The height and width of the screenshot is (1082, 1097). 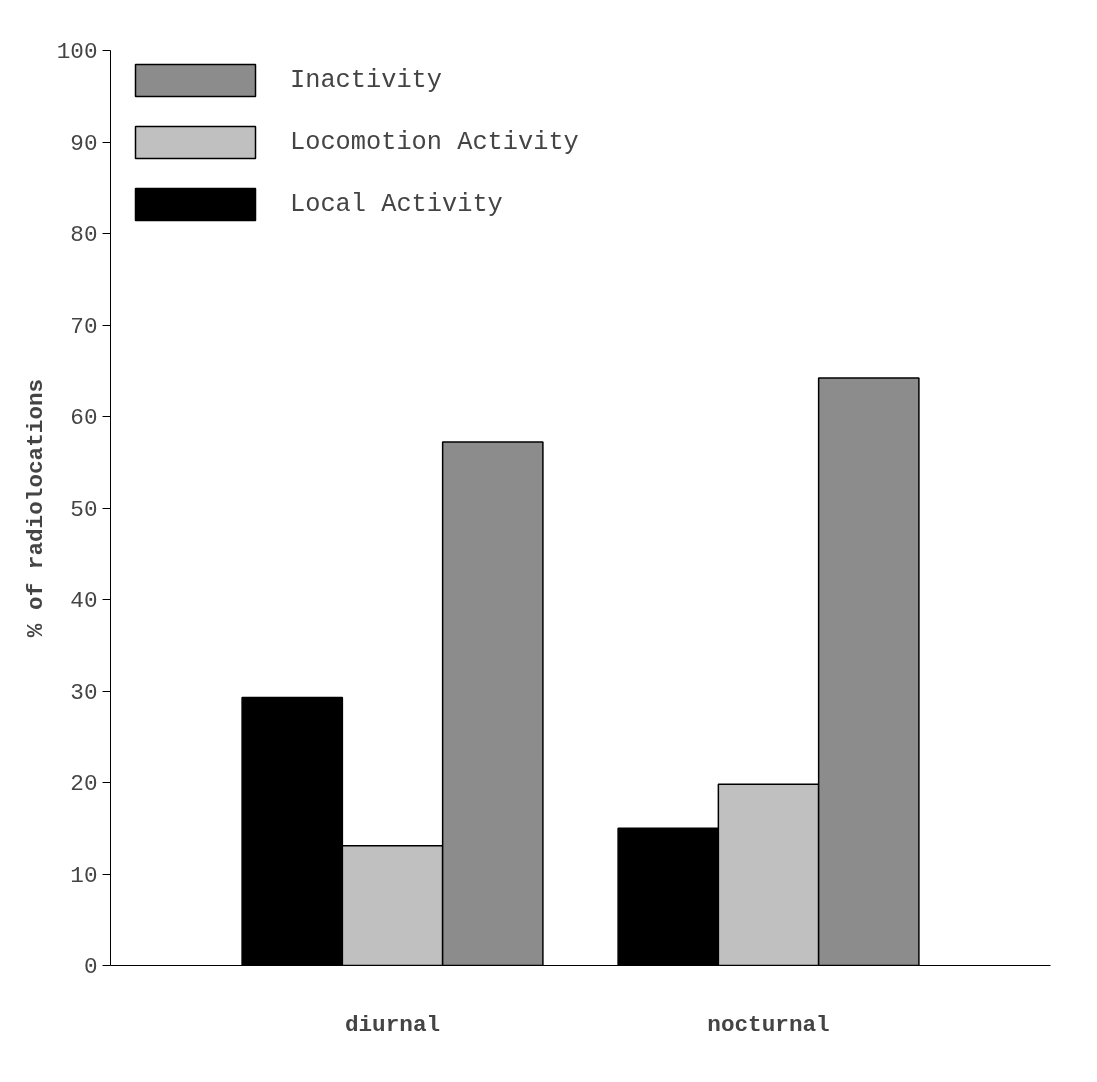 I want to click on x-tick-label: diurnal, so click(x=392, y=1024).